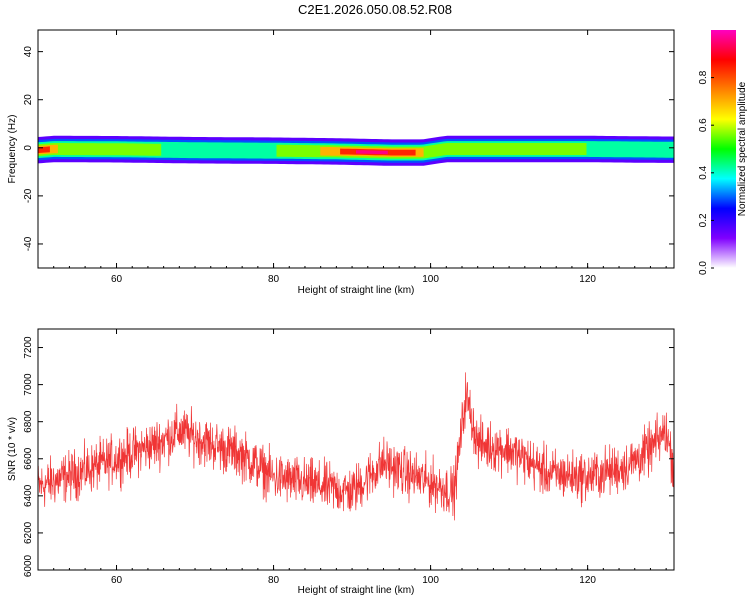 The width and height of the screenshot is (750, 600). Describe the element at coordinates (703, 125) in the screenshot. I see `colorbar-tick-label: 0.6` at that location.